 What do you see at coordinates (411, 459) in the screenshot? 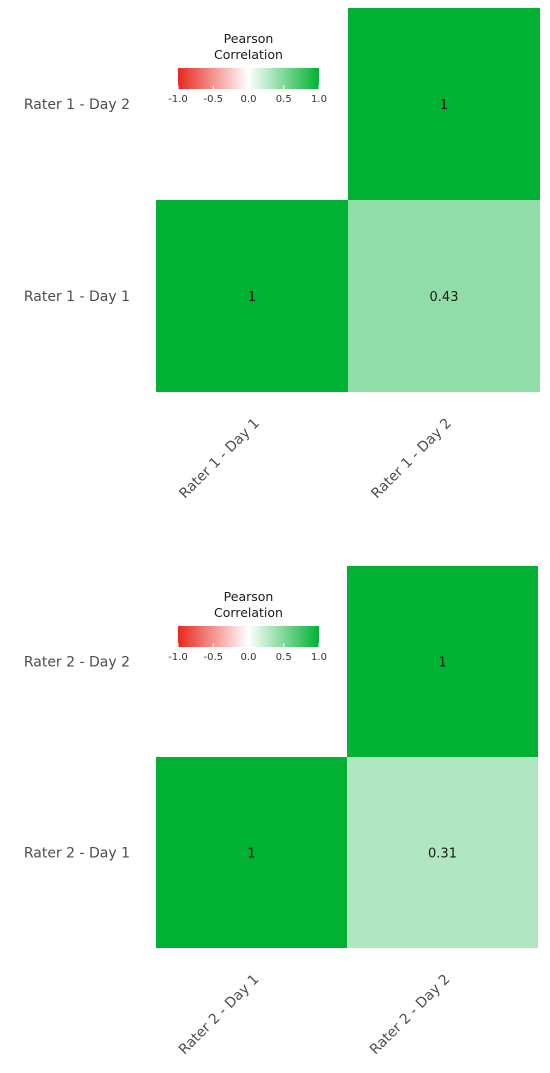
I see `x-axis-label: Rater 1 - Day 2` at bounding box center [411, 459].